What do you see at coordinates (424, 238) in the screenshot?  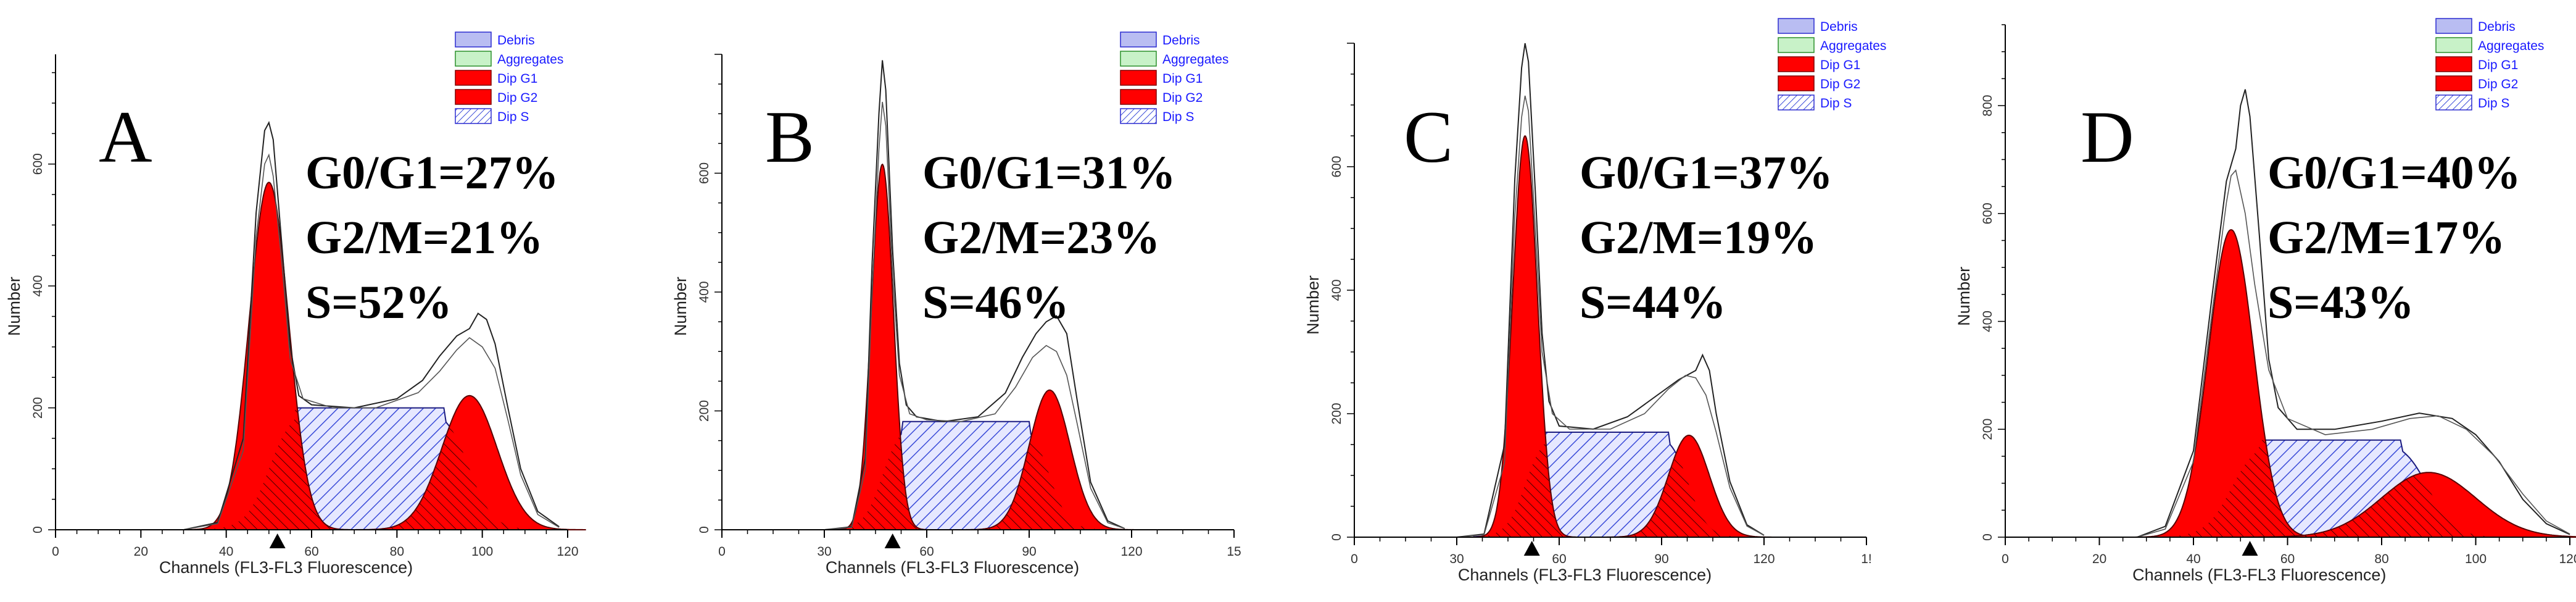 I see `annotation-1: G2/M=21%` at bounding box center [424, 238].